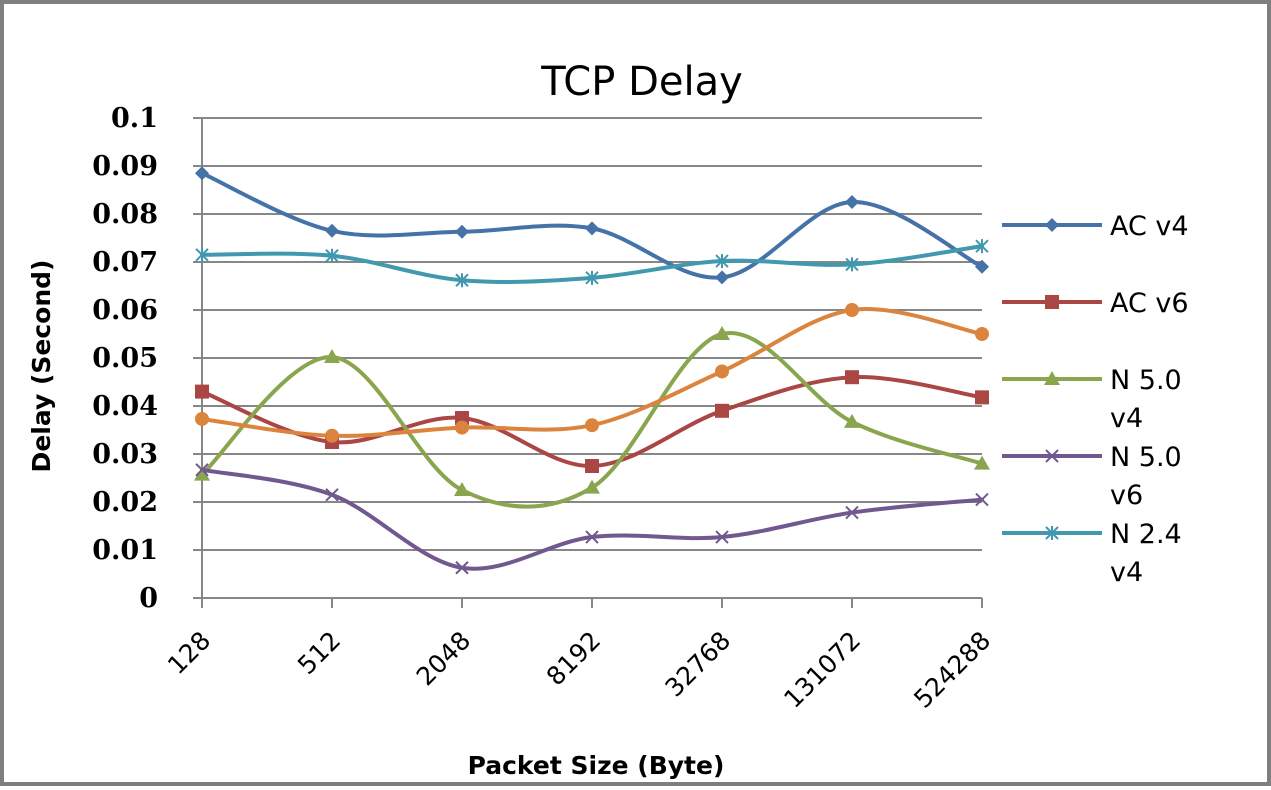  Describe the element at coordinates (125, 502) in the screenshot. I see `y-tick-label: 0.02` at that location.